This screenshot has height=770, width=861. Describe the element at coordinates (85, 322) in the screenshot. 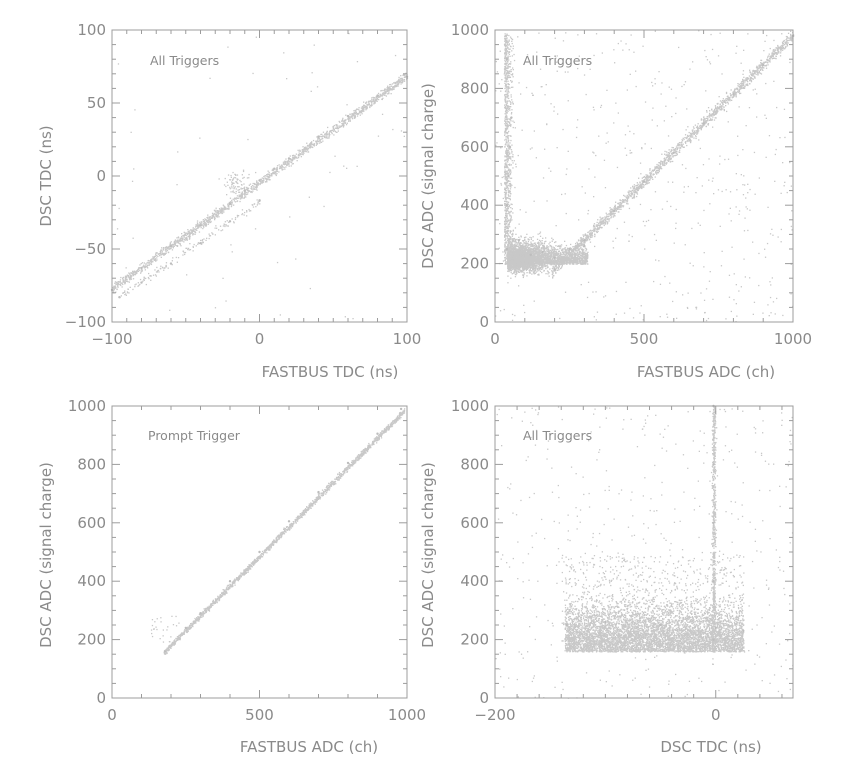

I see `y-tick-label: −100` at that location.